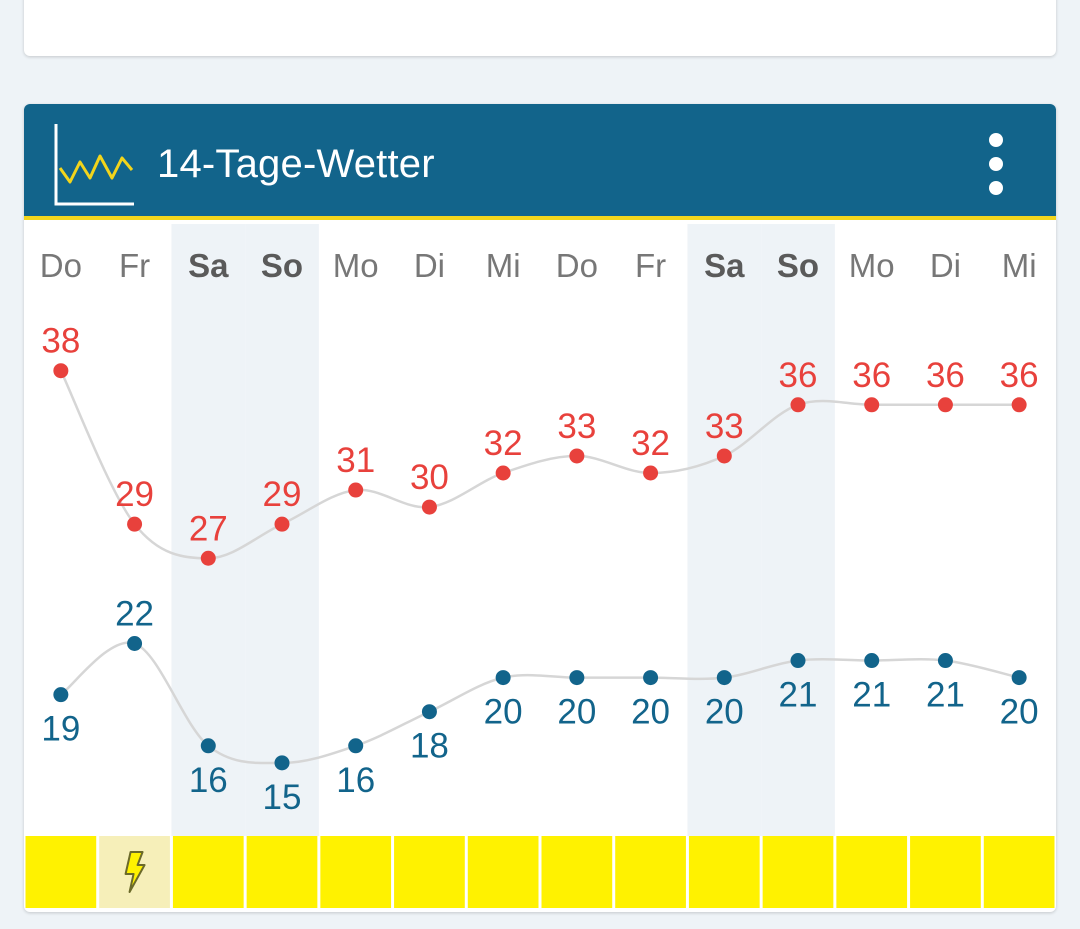 This screenshot has width=1080, height=929. What do you see at coordinates (429, 746) in the screenshot?
I see `min-temp-label: 18` at bounding box center [429, 746].